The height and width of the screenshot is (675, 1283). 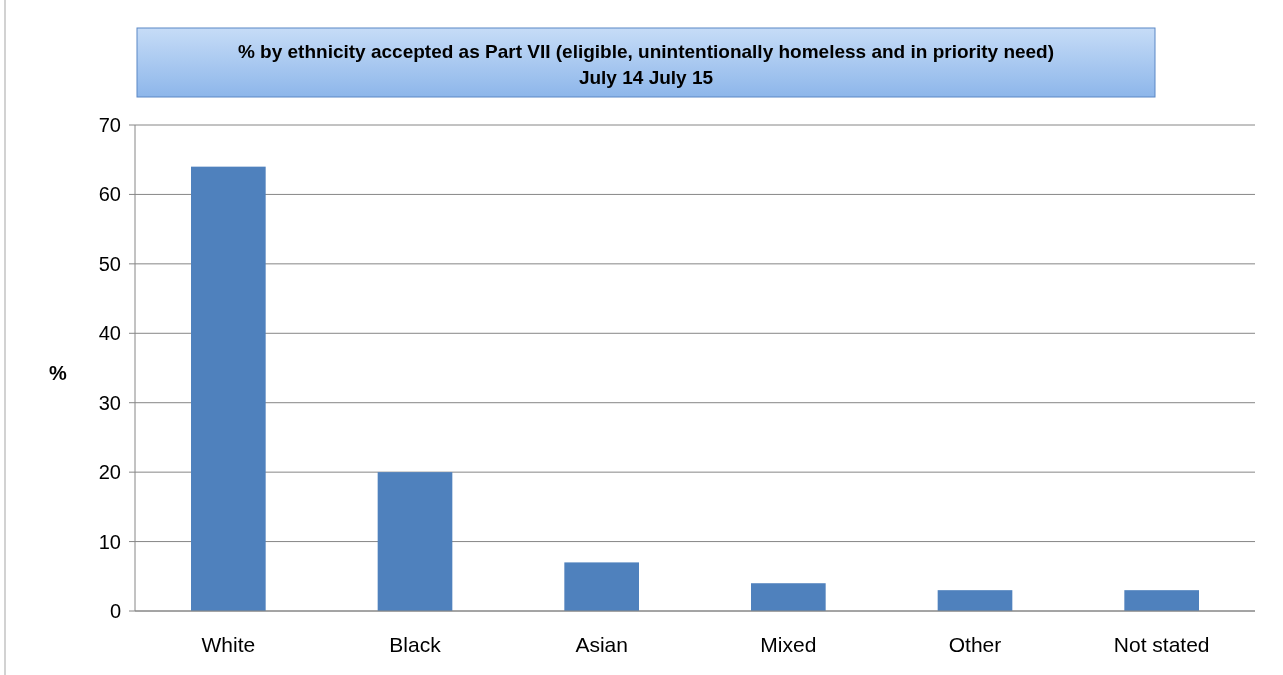 I want to click on x-tick-label: Asian, so click(x=601, y=644).